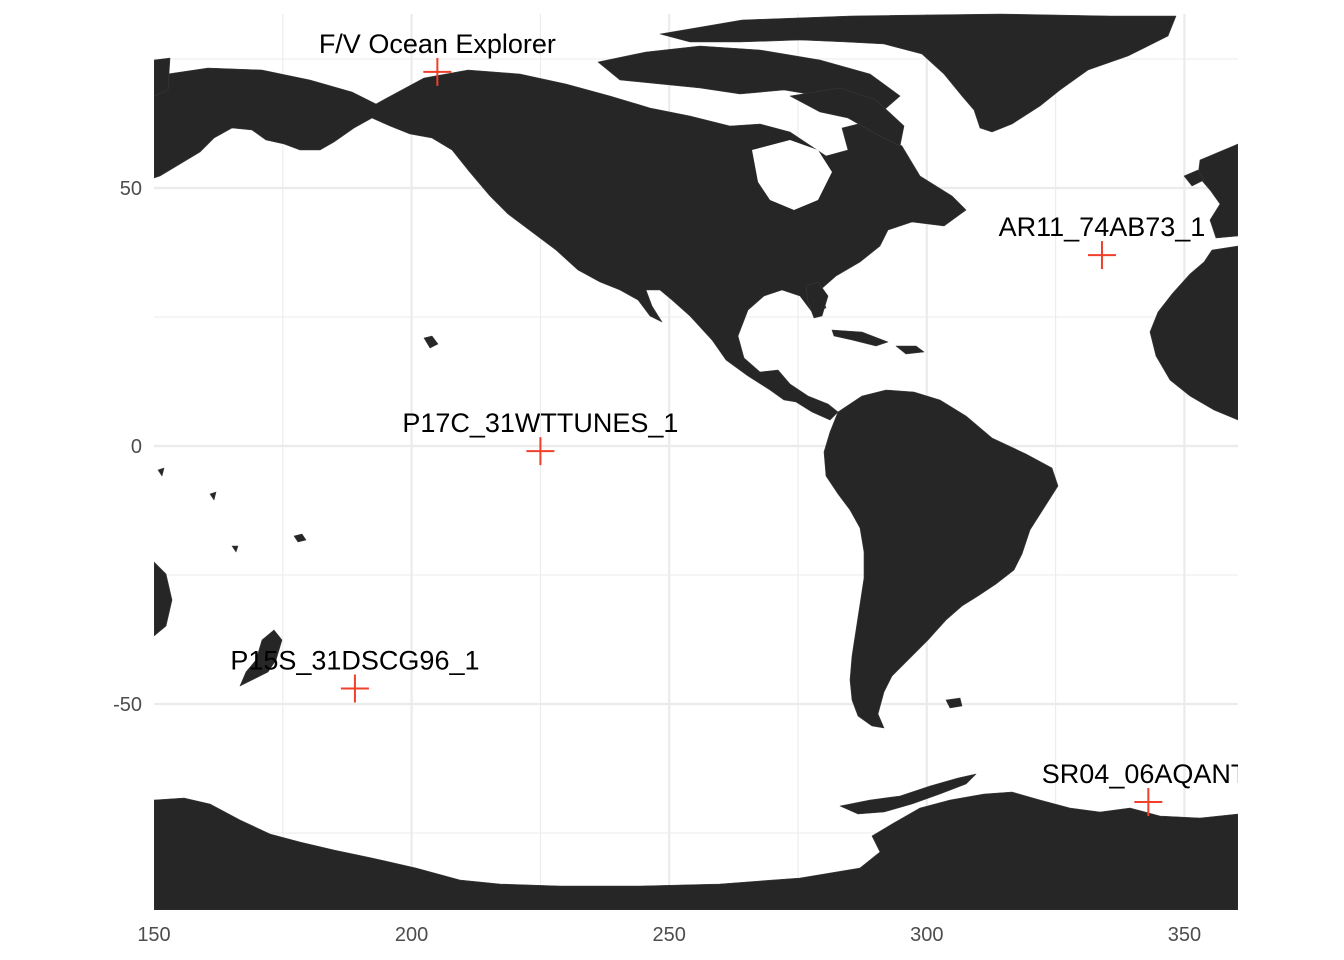 This screenshot has width=1344, height=960. Describe the element at coordinates (954, 703) in the screenshot. I see `falklands-landmass` at that location.